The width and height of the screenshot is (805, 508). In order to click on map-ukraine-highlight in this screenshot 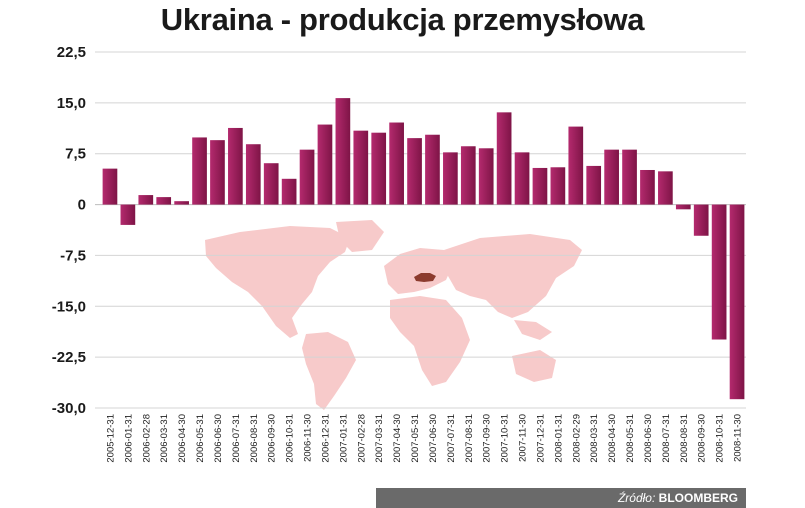, I will do `click(425, 277)`.